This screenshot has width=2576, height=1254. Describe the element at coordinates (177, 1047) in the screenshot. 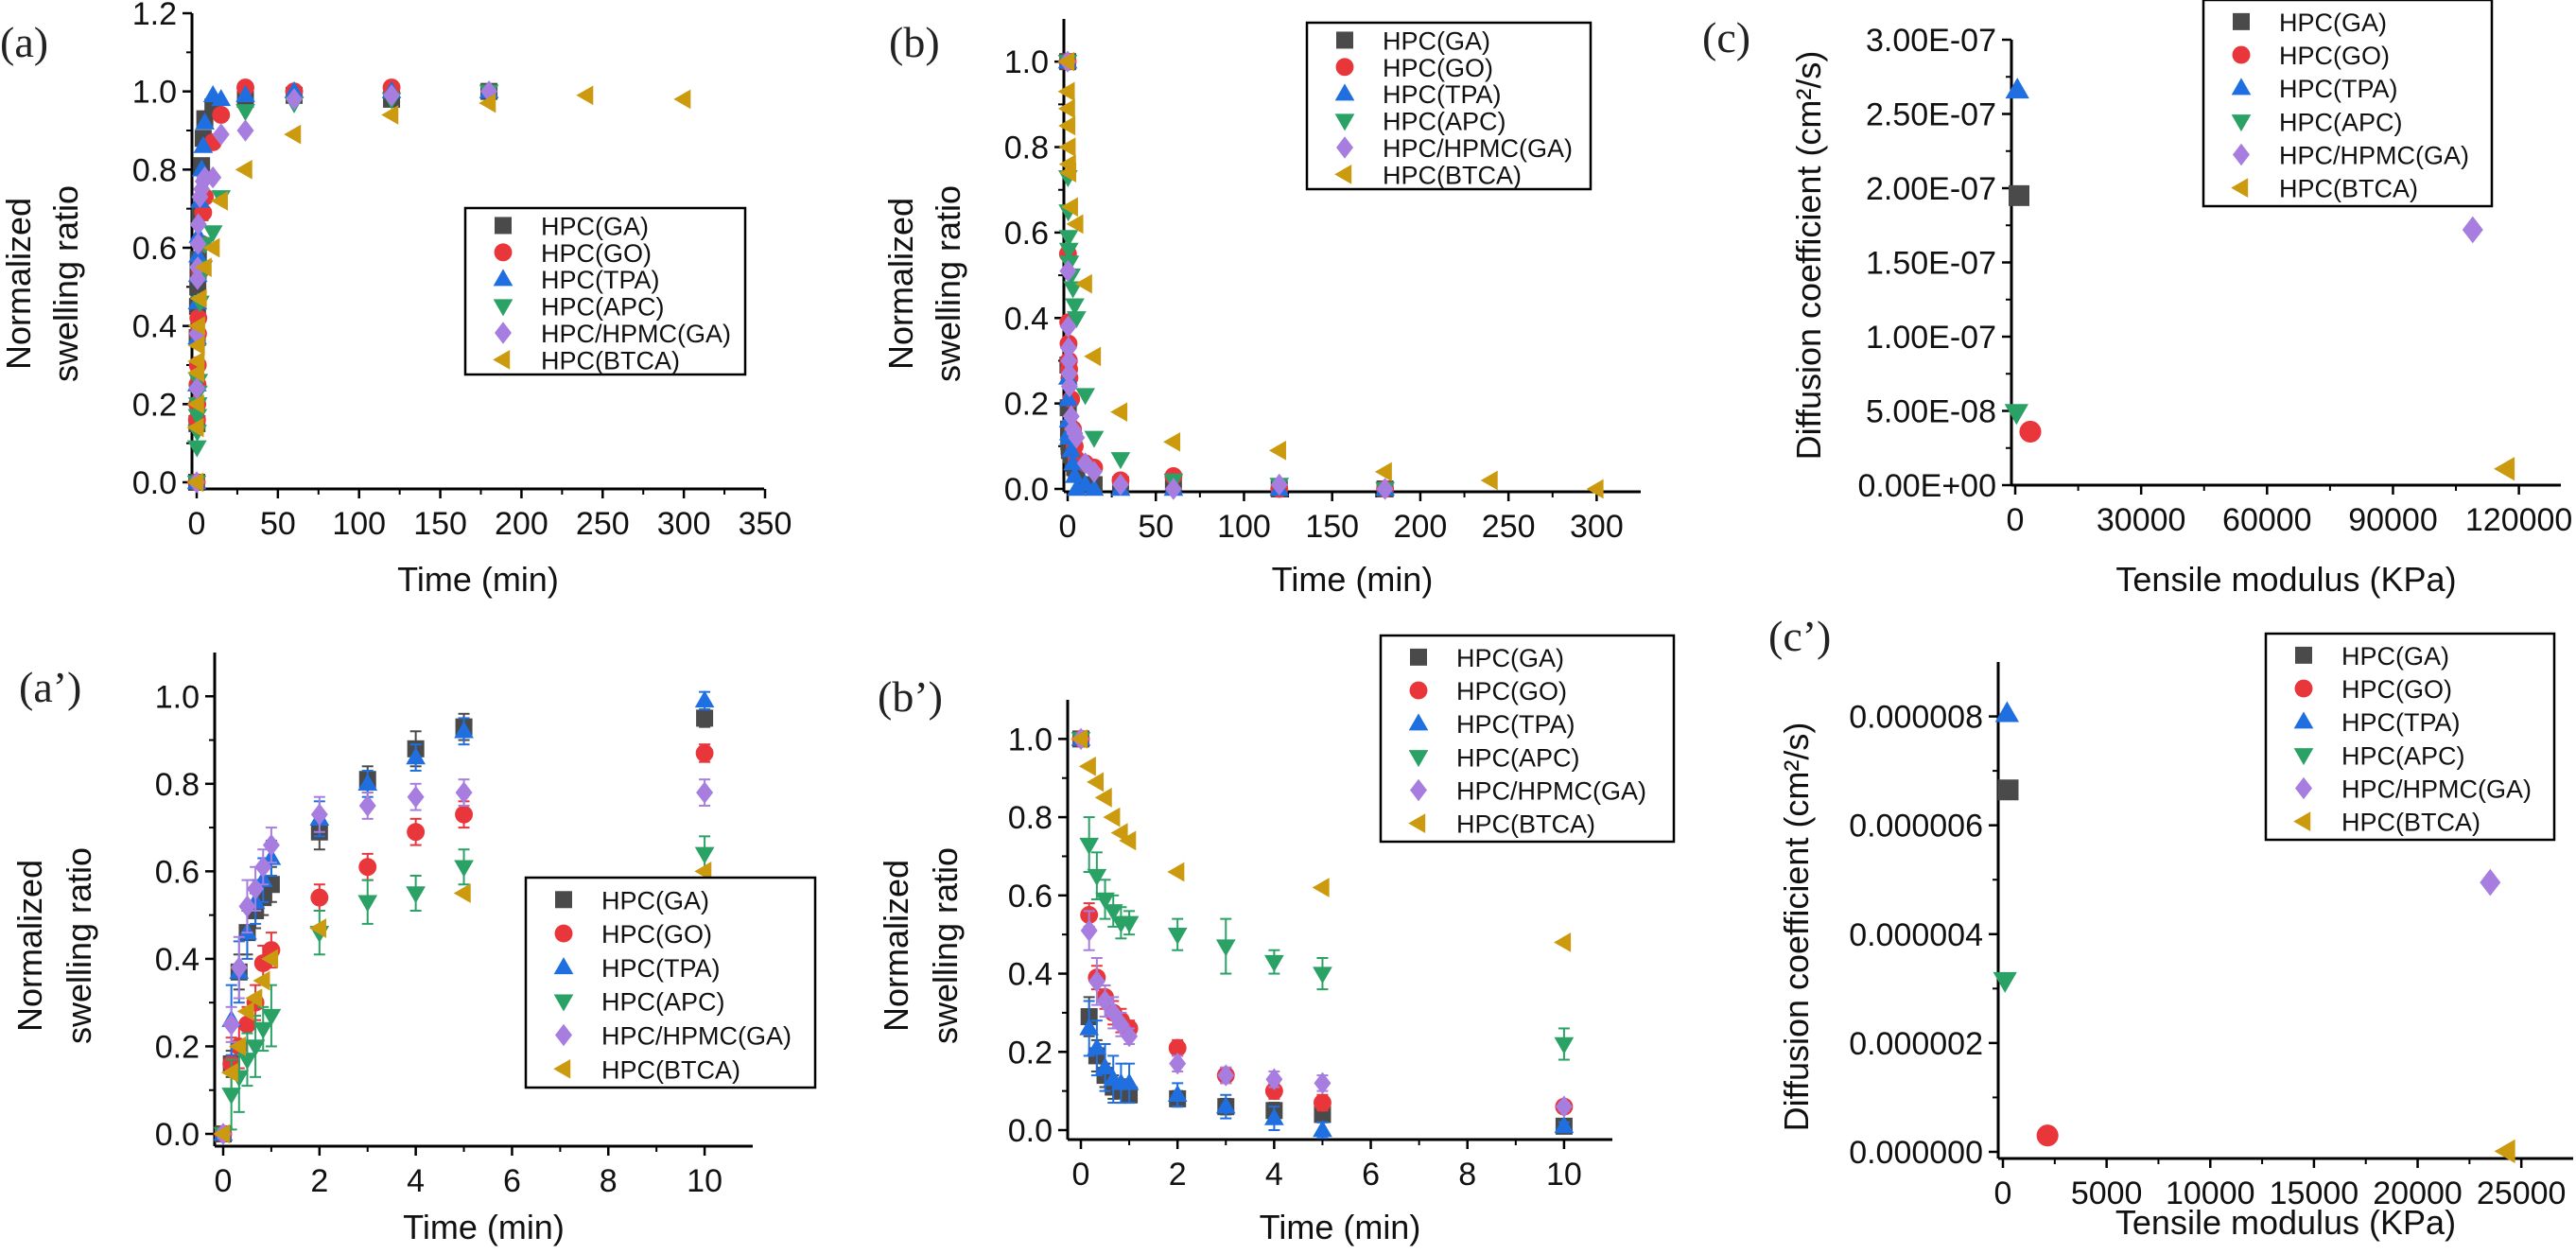

I see `y-tick-label: 0.2` at that location.